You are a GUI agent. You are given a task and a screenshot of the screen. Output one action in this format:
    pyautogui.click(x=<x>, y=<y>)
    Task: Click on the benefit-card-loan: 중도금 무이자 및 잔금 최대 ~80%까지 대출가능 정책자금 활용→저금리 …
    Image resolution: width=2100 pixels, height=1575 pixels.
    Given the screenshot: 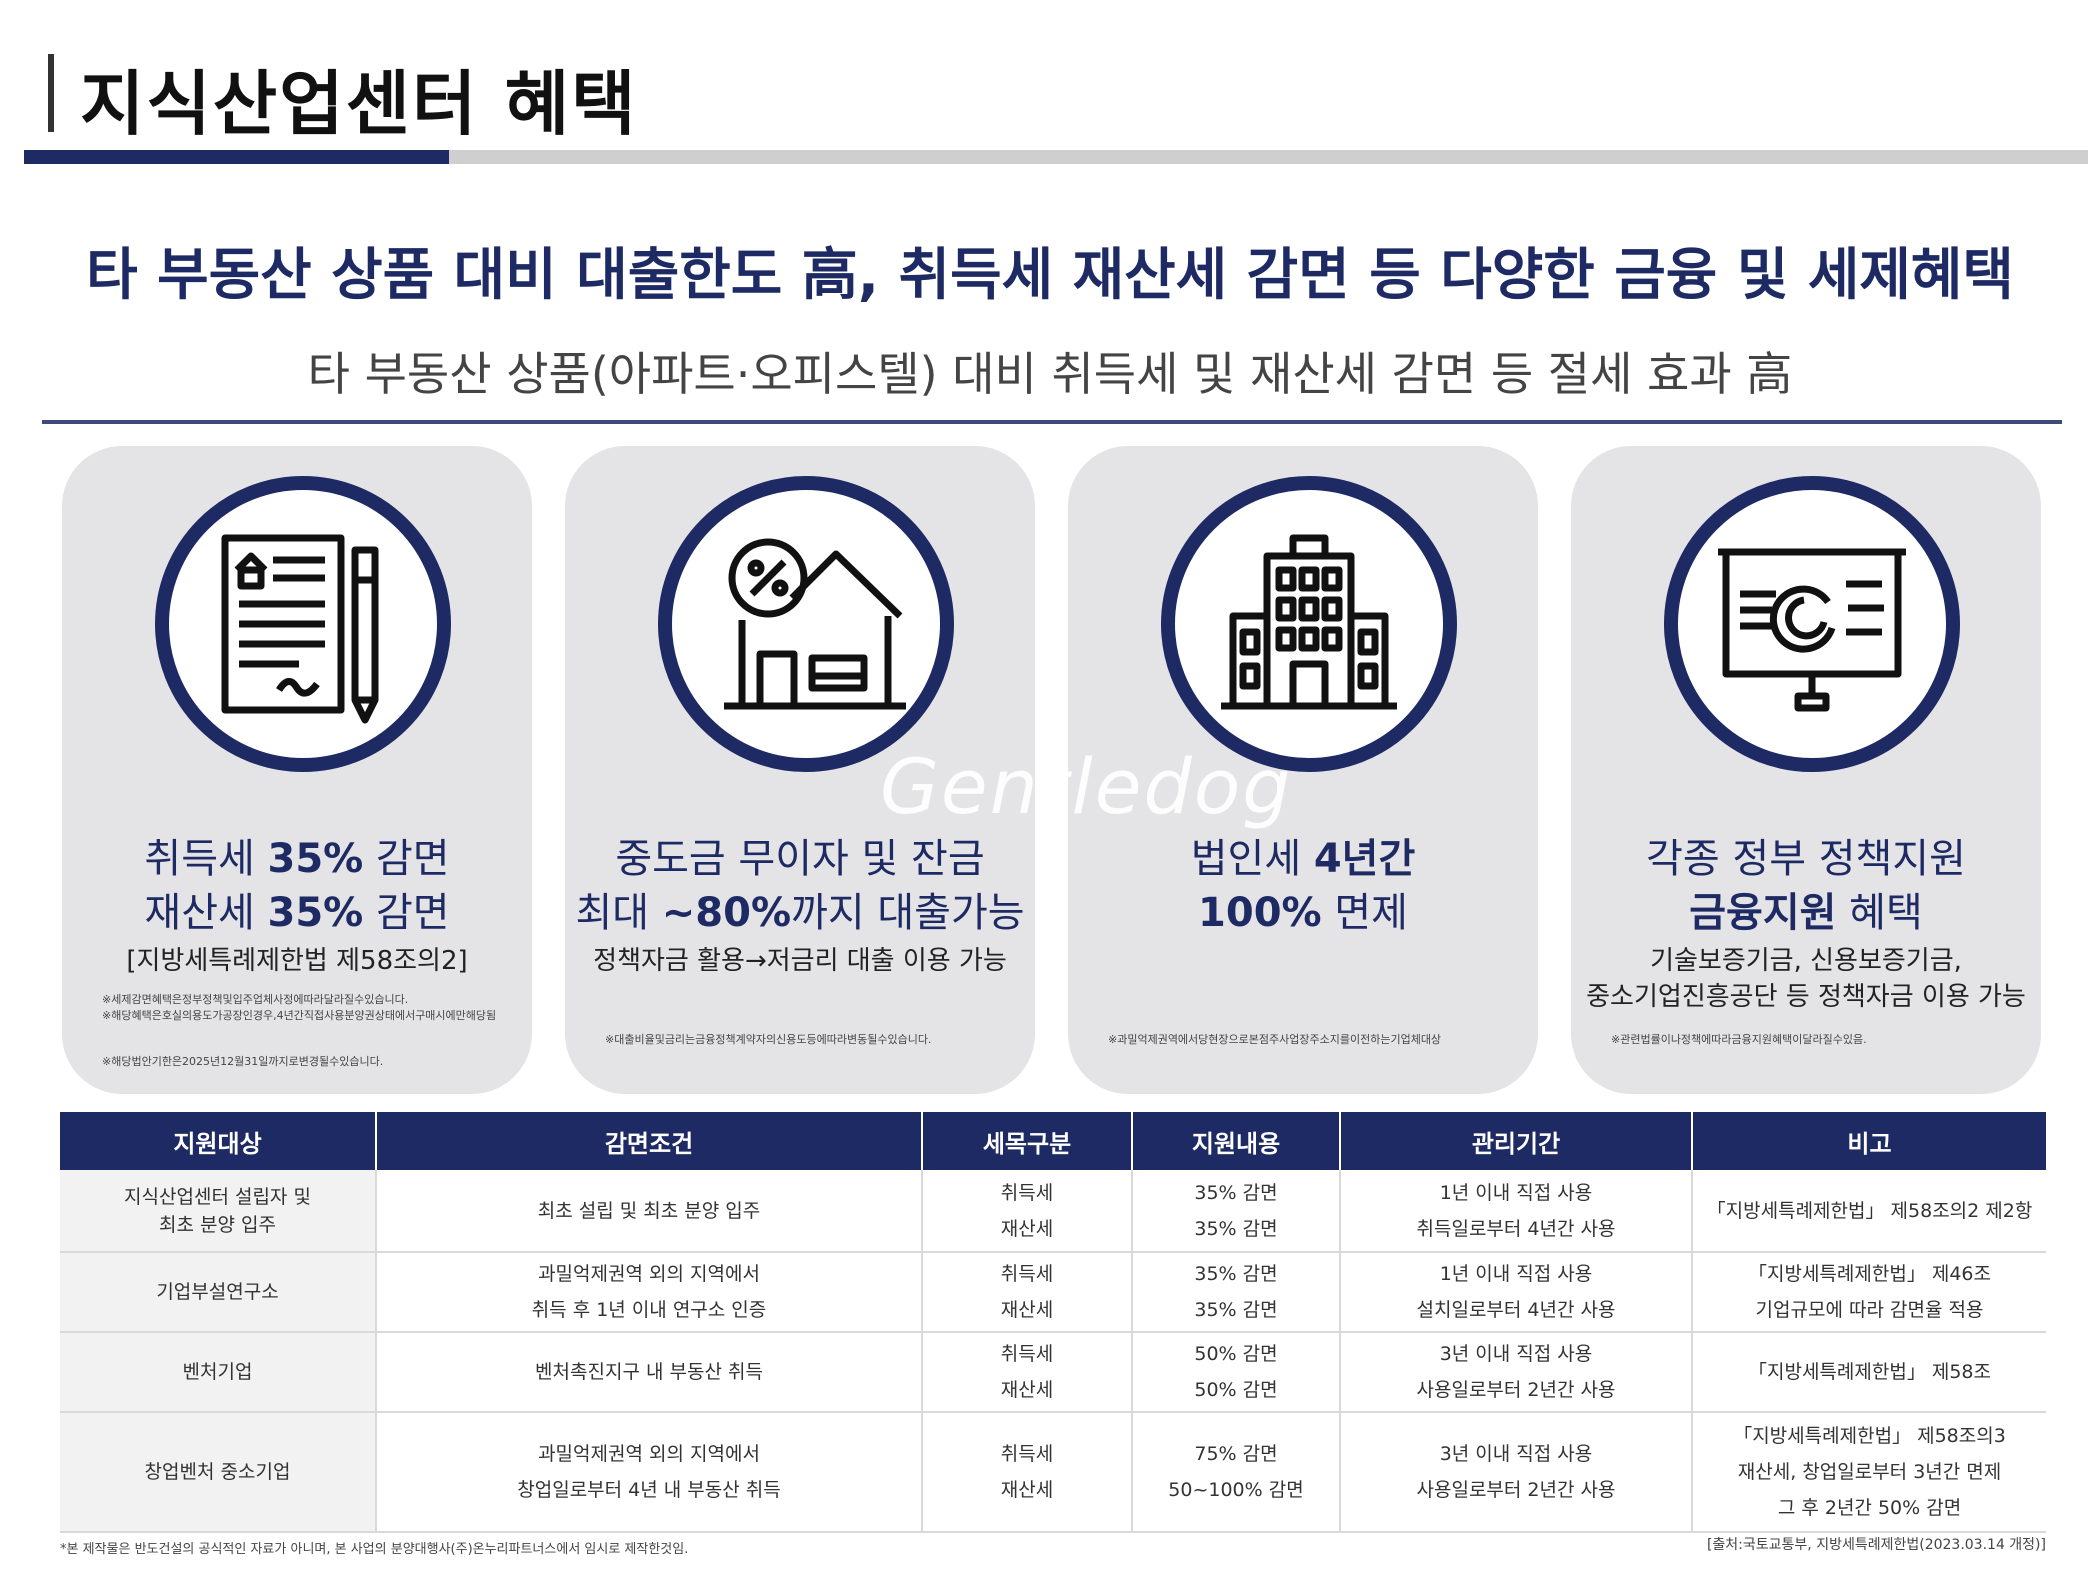 What is the action you would take?
    pyautogui.click(x=800, y=770)
    